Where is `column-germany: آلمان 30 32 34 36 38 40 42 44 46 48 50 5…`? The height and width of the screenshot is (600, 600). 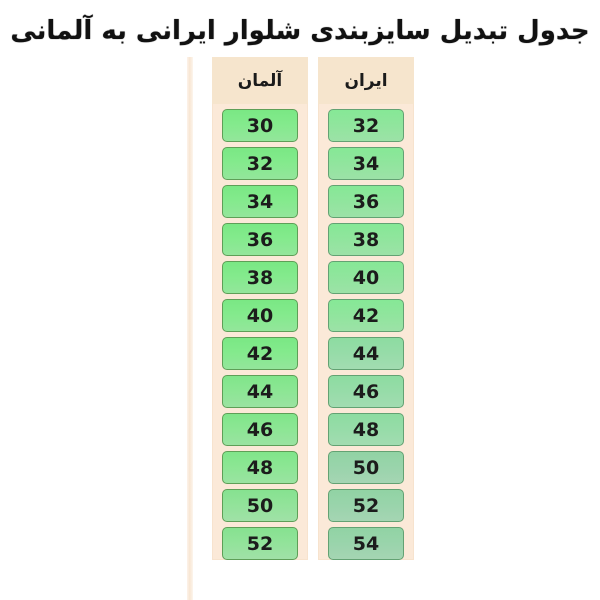 column-germany: آلمان 30 32 34 36 38 40 42 44 46 48 50 5… is located at coordinates (260, 308).